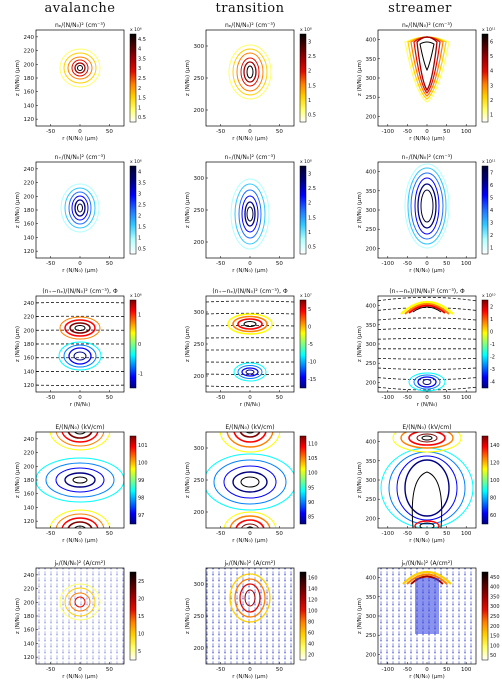  I want to click on colorbar-tick-label: 1.5, so click(312, 218).